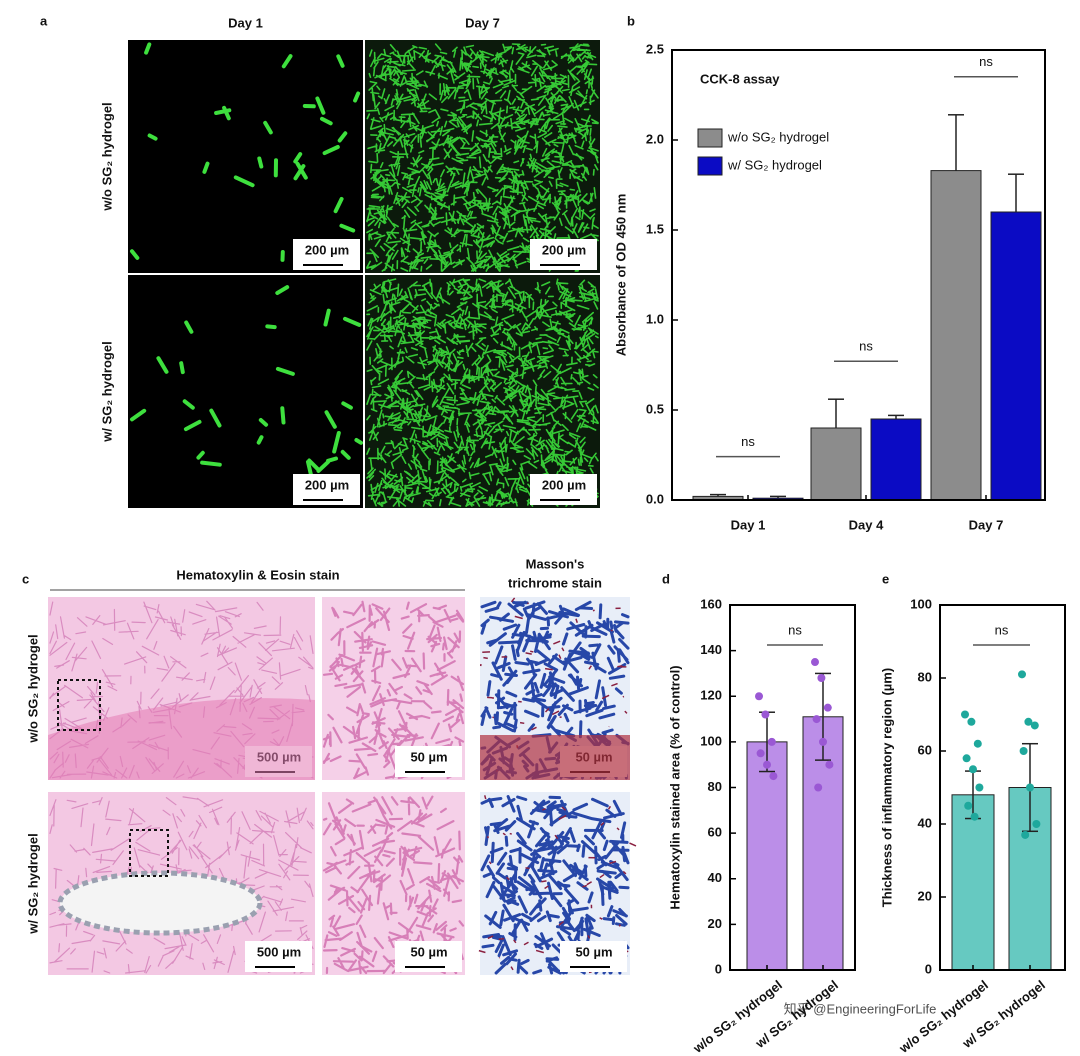 This screenshot has height=1056, width=1080. Describe the element at coordinates (886, 787) in the screenshot. I see `y-axis-label: Thickness of inflammatory region (µm)` at that location.